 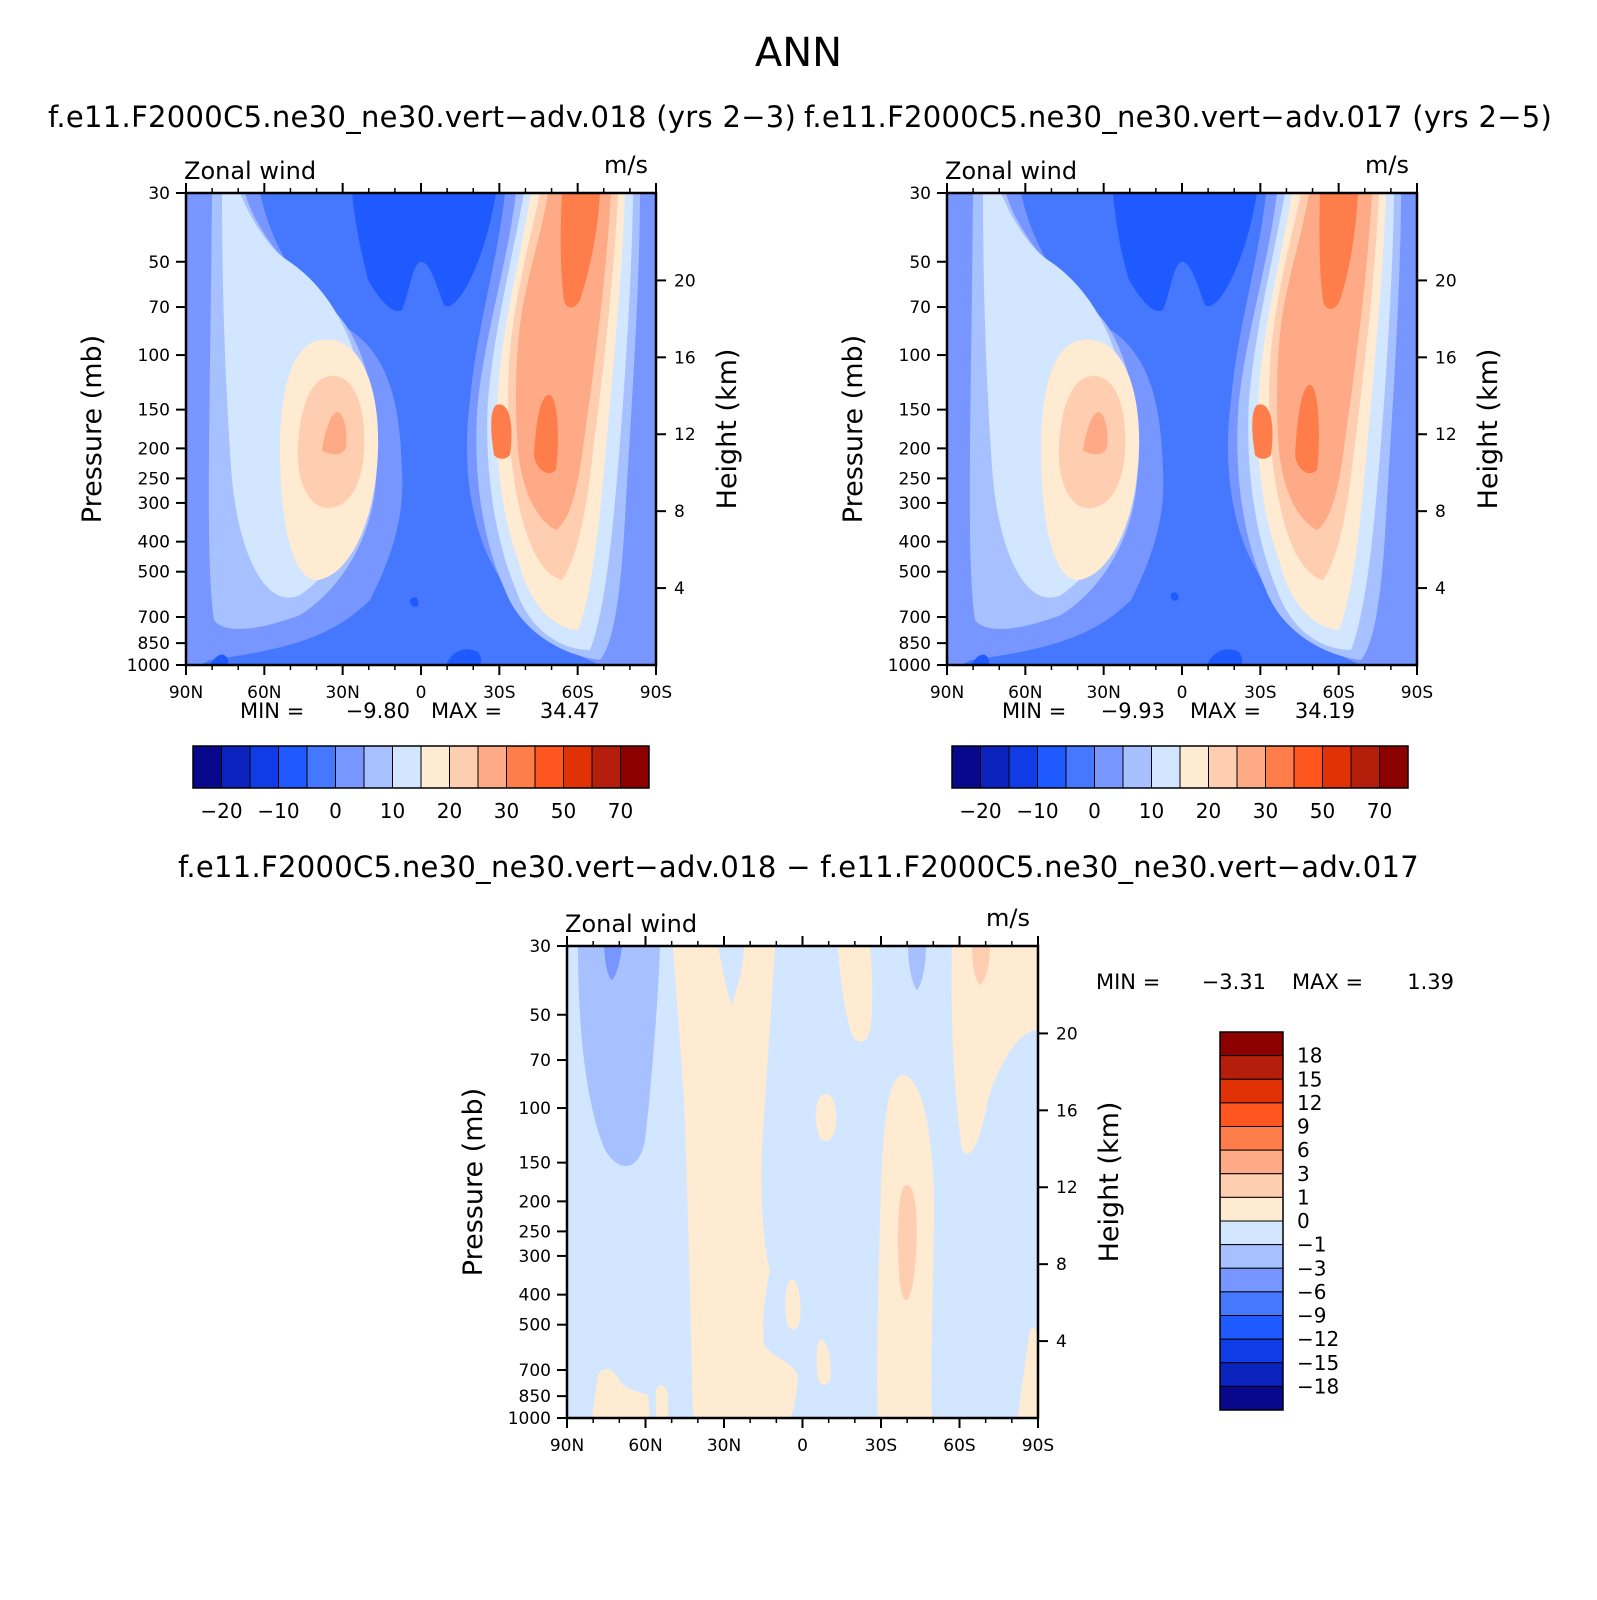 I want to click on colorbar-diff-label: 12, so click(x=1309, y=1103).